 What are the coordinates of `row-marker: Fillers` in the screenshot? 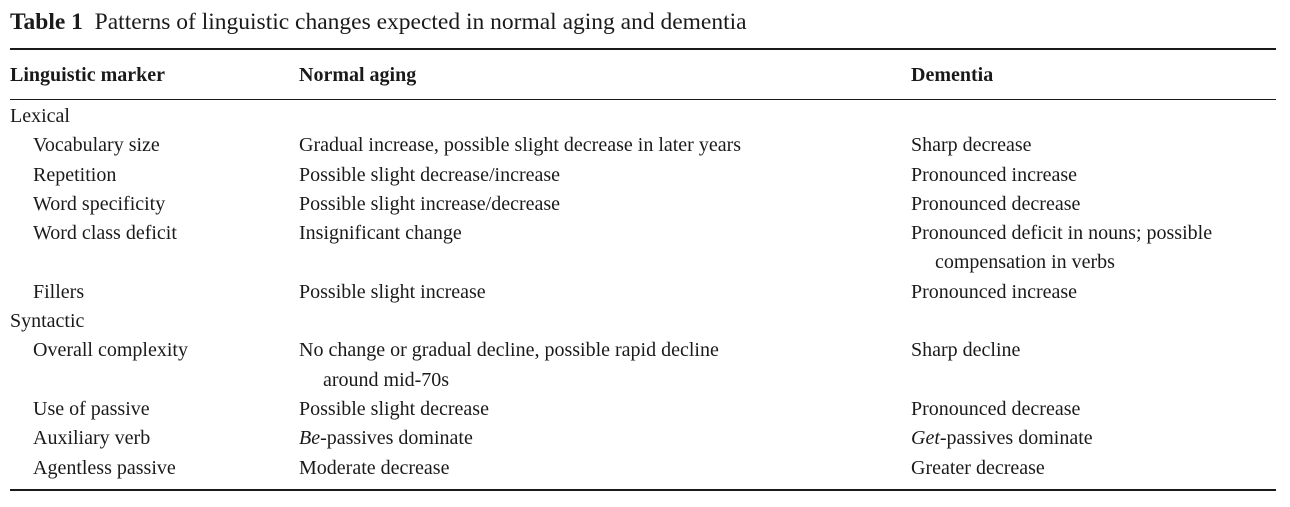 It's located at (59, 292).